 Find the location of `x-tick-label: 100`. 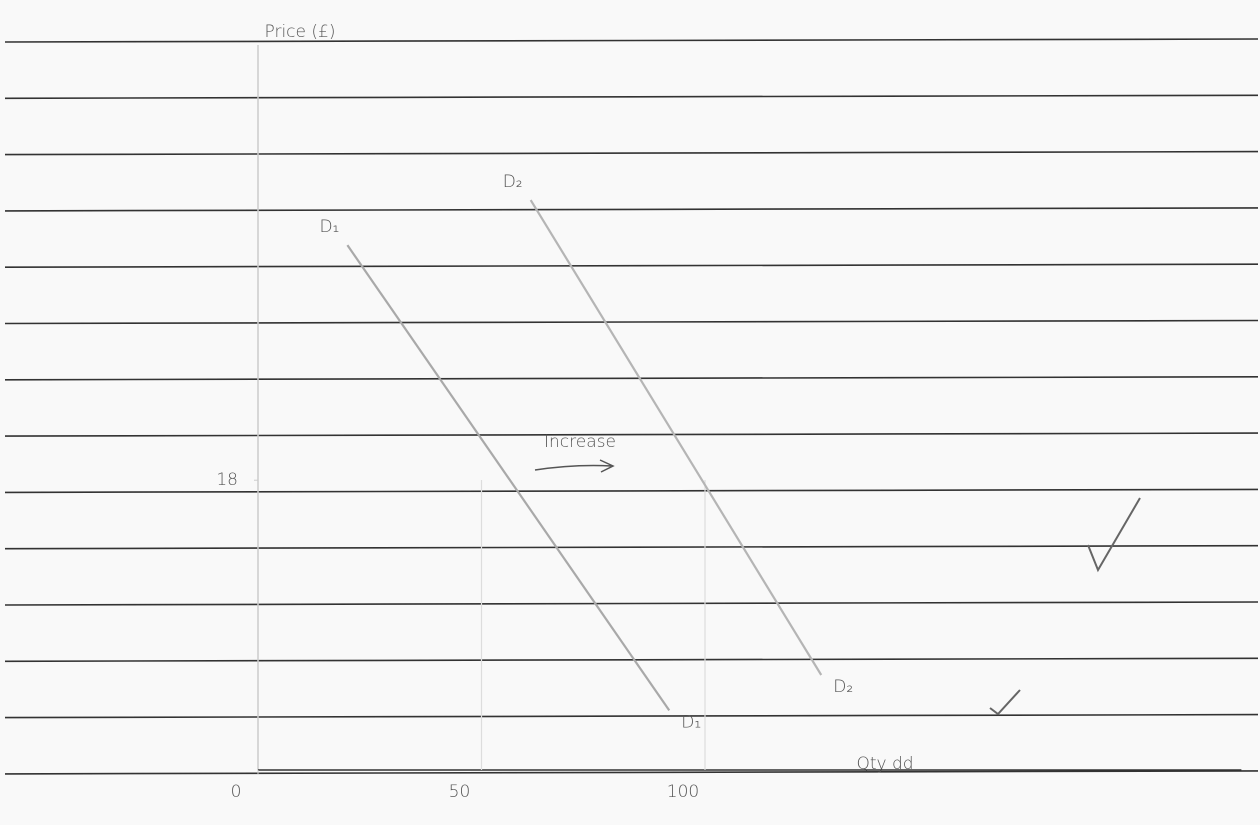

x-tick-label: 100 is located at coordinates (683, 792).